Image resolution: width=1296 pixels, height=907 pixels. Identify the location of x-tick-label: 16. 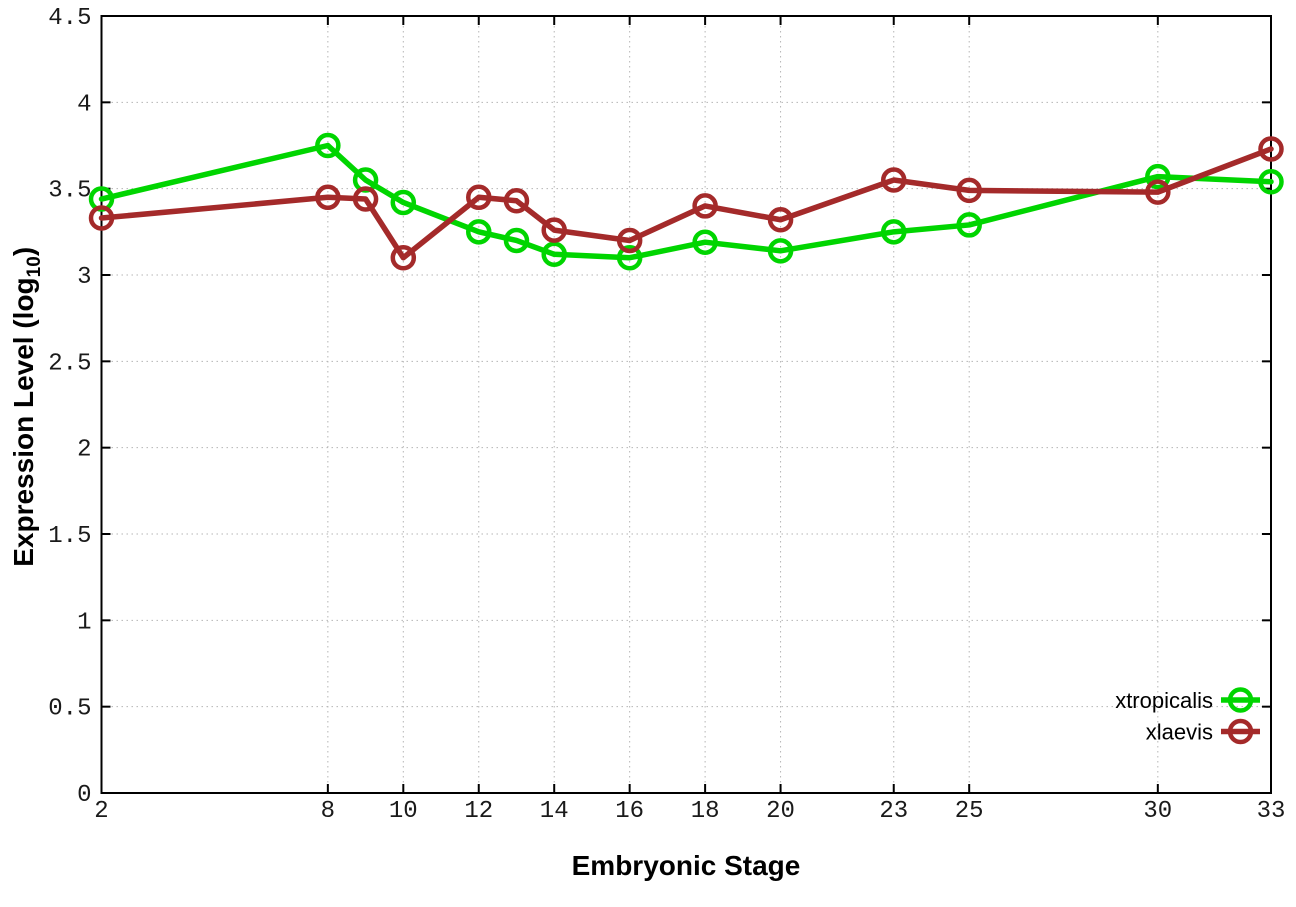
(629, 811).